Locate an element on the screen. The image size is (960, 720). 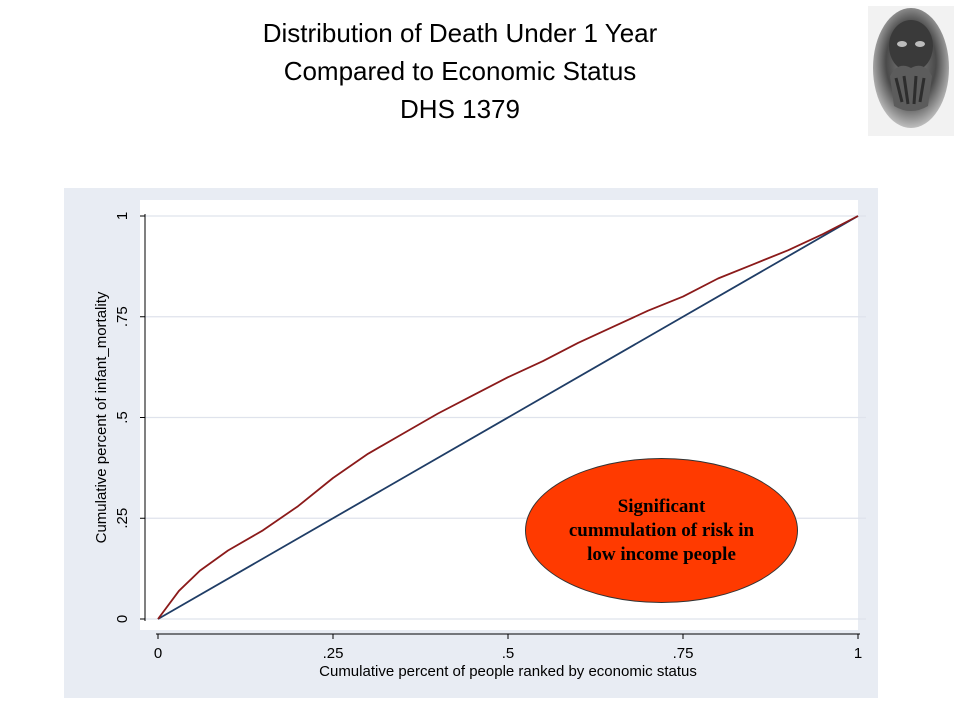
title-line-1: Distribution of Death Under 1 Year is located at coordinates (460, 33).